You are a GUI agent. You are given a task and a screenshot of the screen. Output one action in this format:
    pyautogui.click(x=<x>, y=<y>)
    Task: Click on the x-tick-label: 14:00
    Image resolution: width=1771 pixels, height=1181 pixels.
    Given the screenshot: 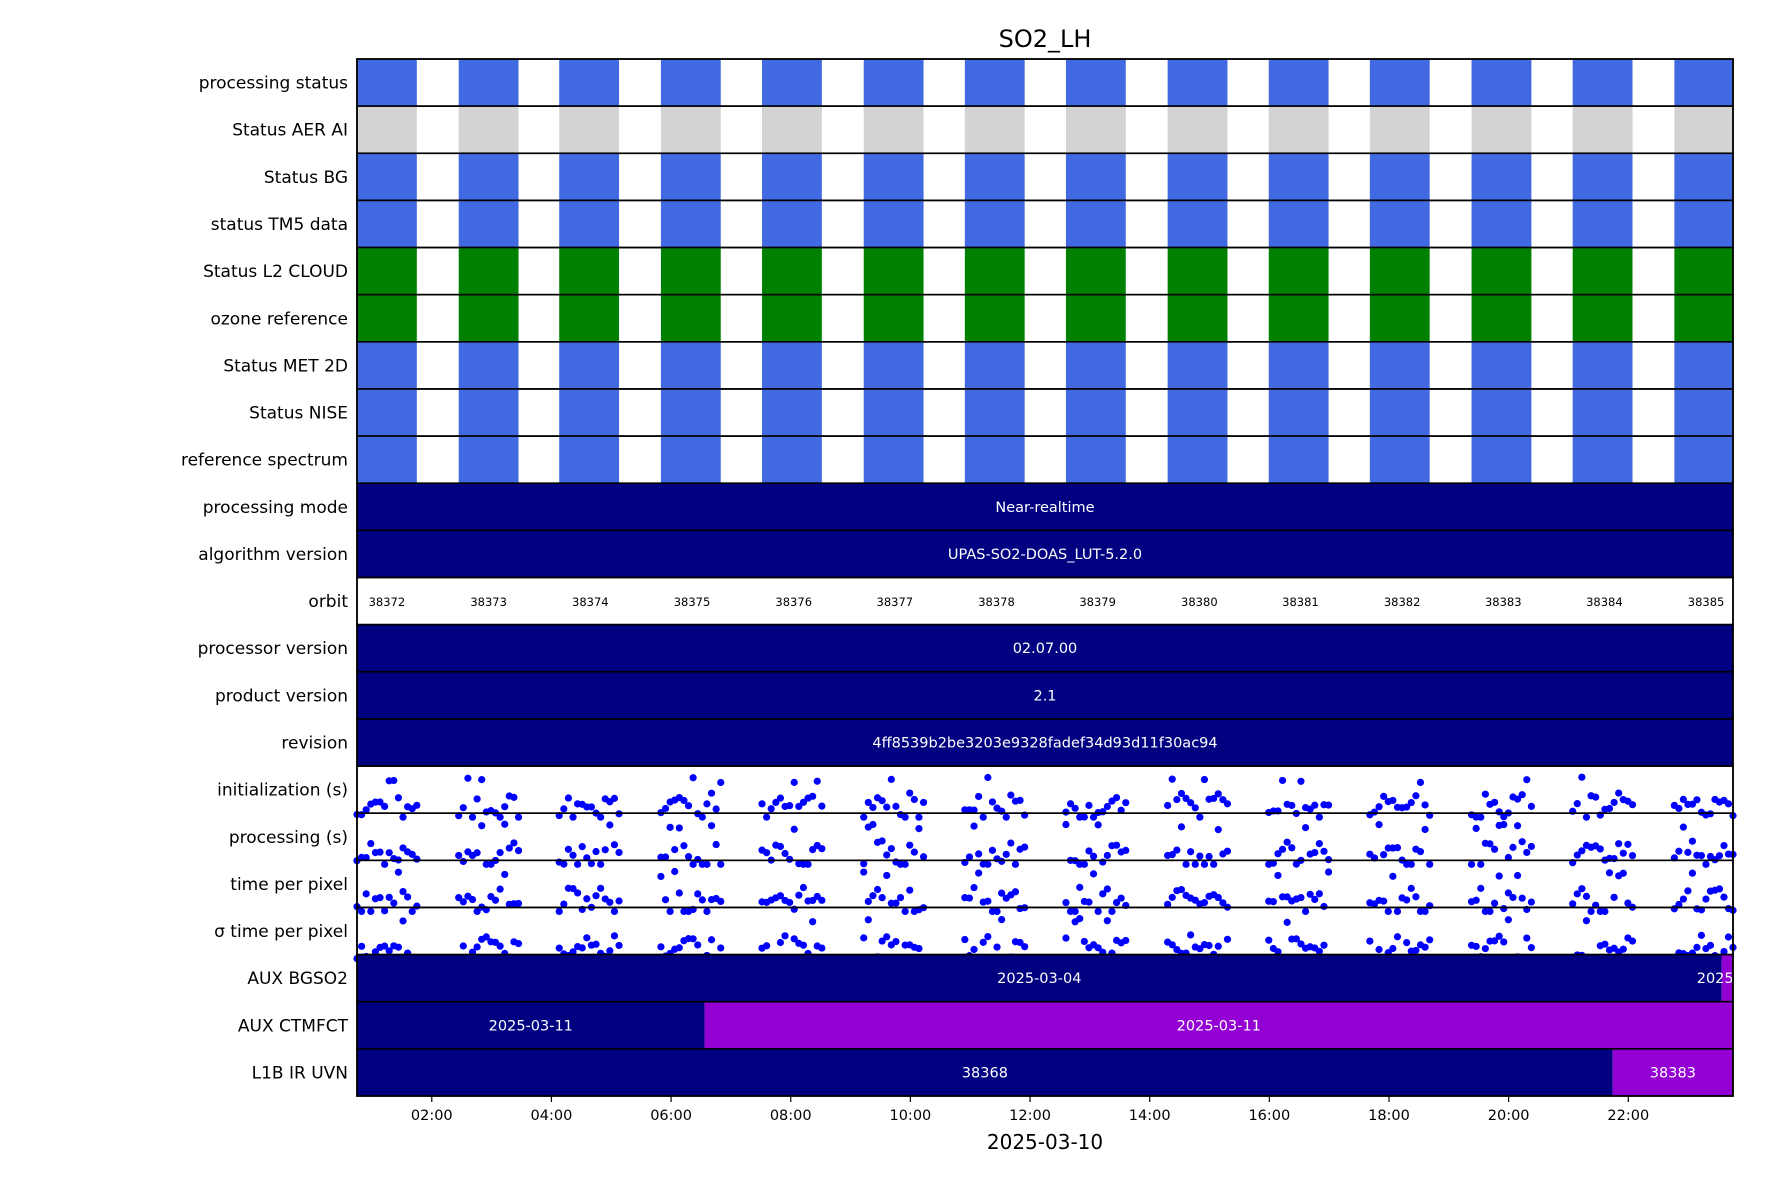 What is the action you would take?
    pyautogui.click(x=1150, y=1116)
    